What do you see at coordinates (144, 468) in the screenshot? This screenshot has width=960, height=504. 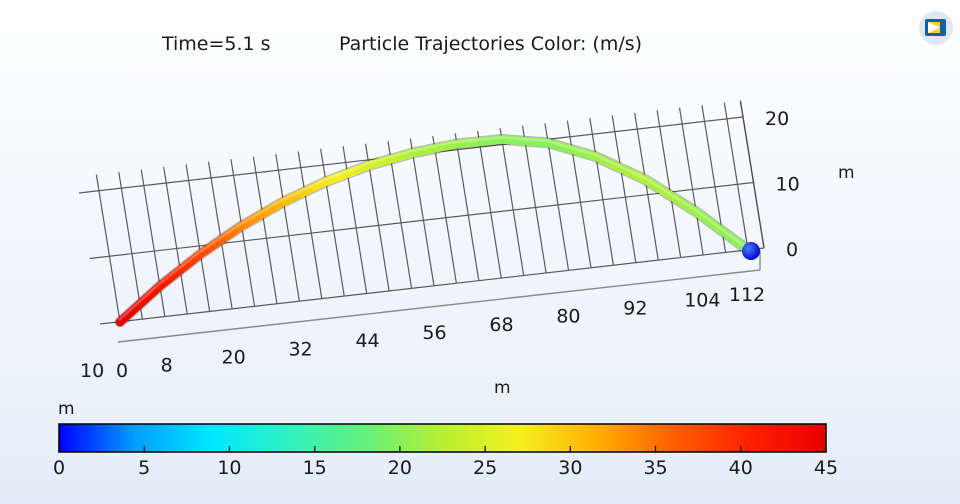 I see `colorbar-tick-label: 5` at bounding box center [144, 468].